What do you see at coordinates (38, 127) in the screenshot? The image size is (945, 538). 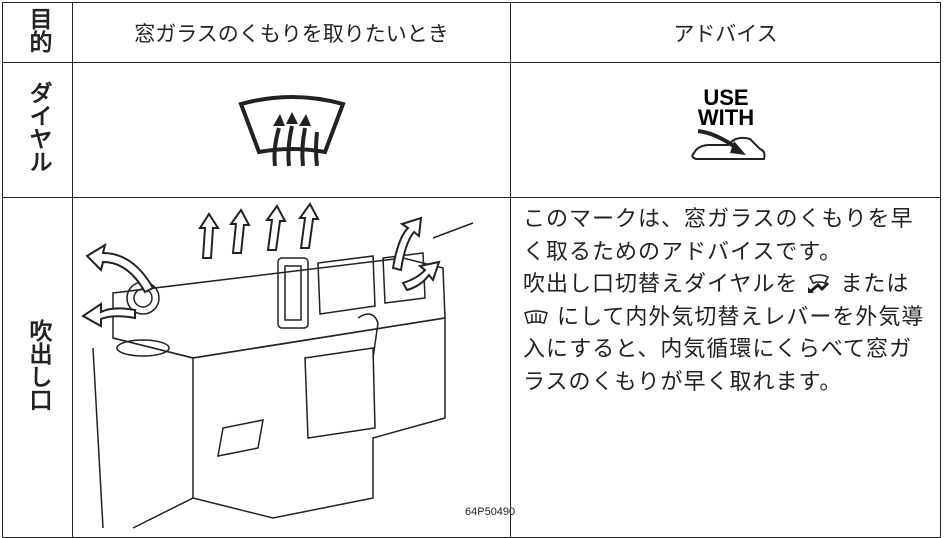 I see `row-label: ダイヤル` at bounding box center [38, 127].